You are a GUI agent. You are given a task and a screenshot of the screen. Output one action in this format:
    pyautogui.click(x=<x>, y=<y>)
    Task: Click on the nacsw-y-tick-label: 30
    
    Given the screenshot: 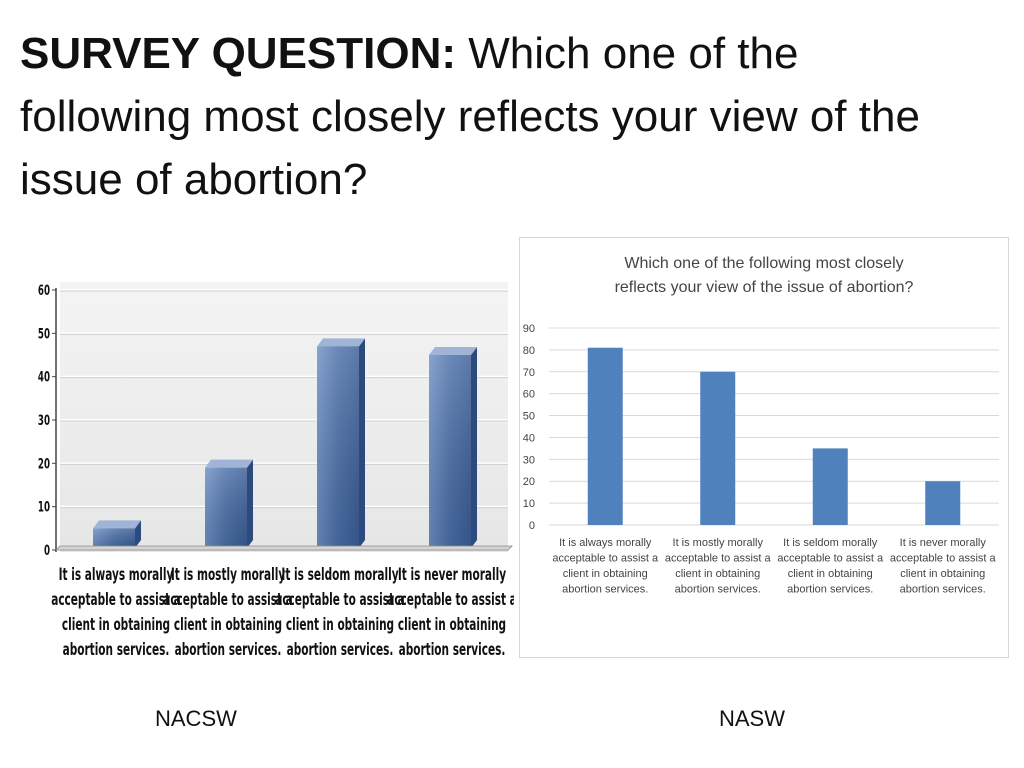 What is the action you would take?
    pyautogui.click(x=44, y=420)
    